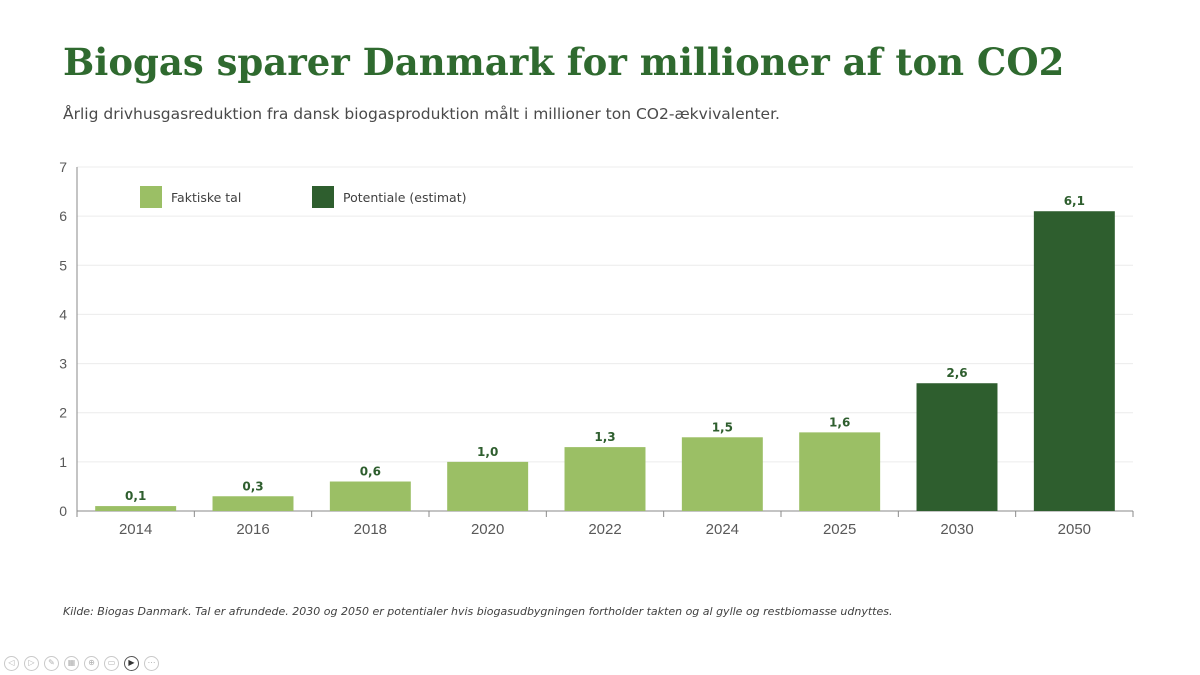 The width and height of the screenshot is (1200, 675). Describe the element at coordinates (206, 197) in the screenshot. I see `legend-label-0: Faktiske tal` at that location.